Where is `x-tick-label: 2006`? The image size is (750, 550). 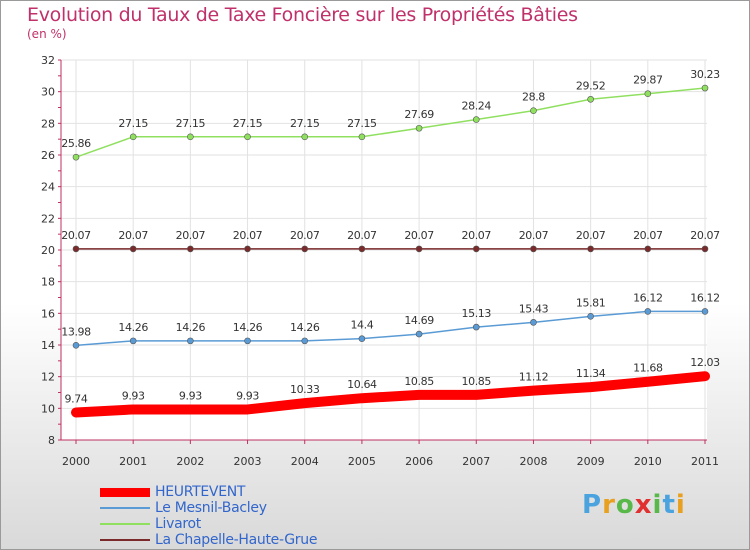 x-tick-label: 2006 is located at coordinates (419, 461).